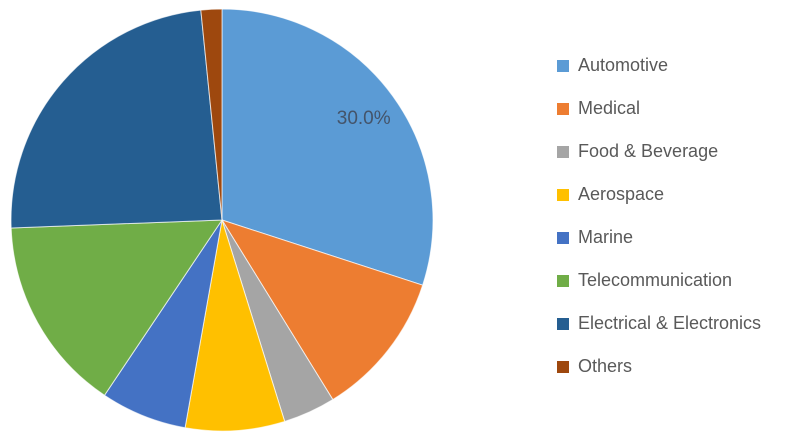 Image resolution: width=800 pixels, height=439 pixels. I want to click on legend-item-label: Electrical & Electronics, so click(670, 323).